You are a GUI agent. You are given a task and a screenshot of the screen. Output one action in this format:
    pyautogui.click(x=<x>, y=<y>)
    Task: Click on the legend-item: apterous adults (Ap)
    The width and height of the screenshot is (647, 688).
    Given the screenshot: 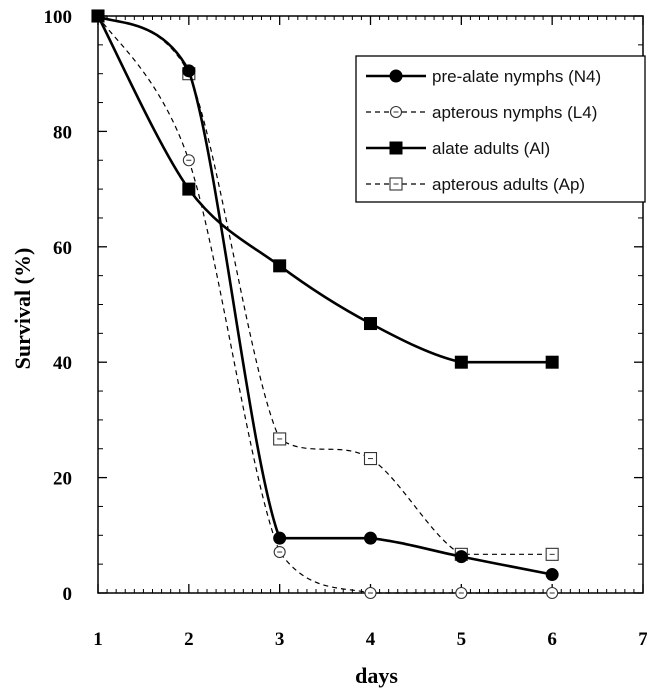 What is the action you would take?
    pyautogui.click(x=475, y=184)
    